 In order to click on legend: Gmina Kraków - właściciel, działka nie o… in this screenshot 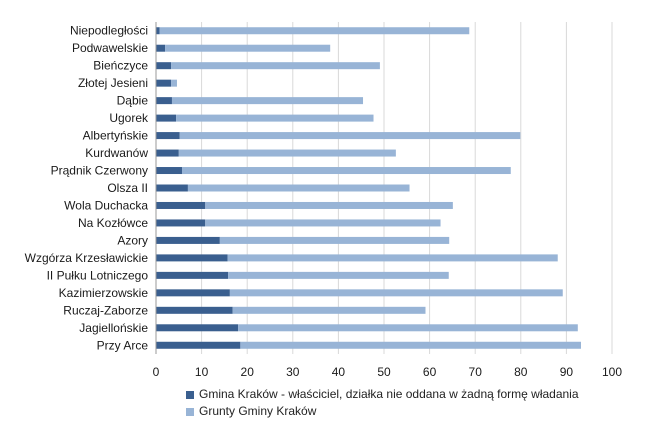, I will do `click(382, 403)`.